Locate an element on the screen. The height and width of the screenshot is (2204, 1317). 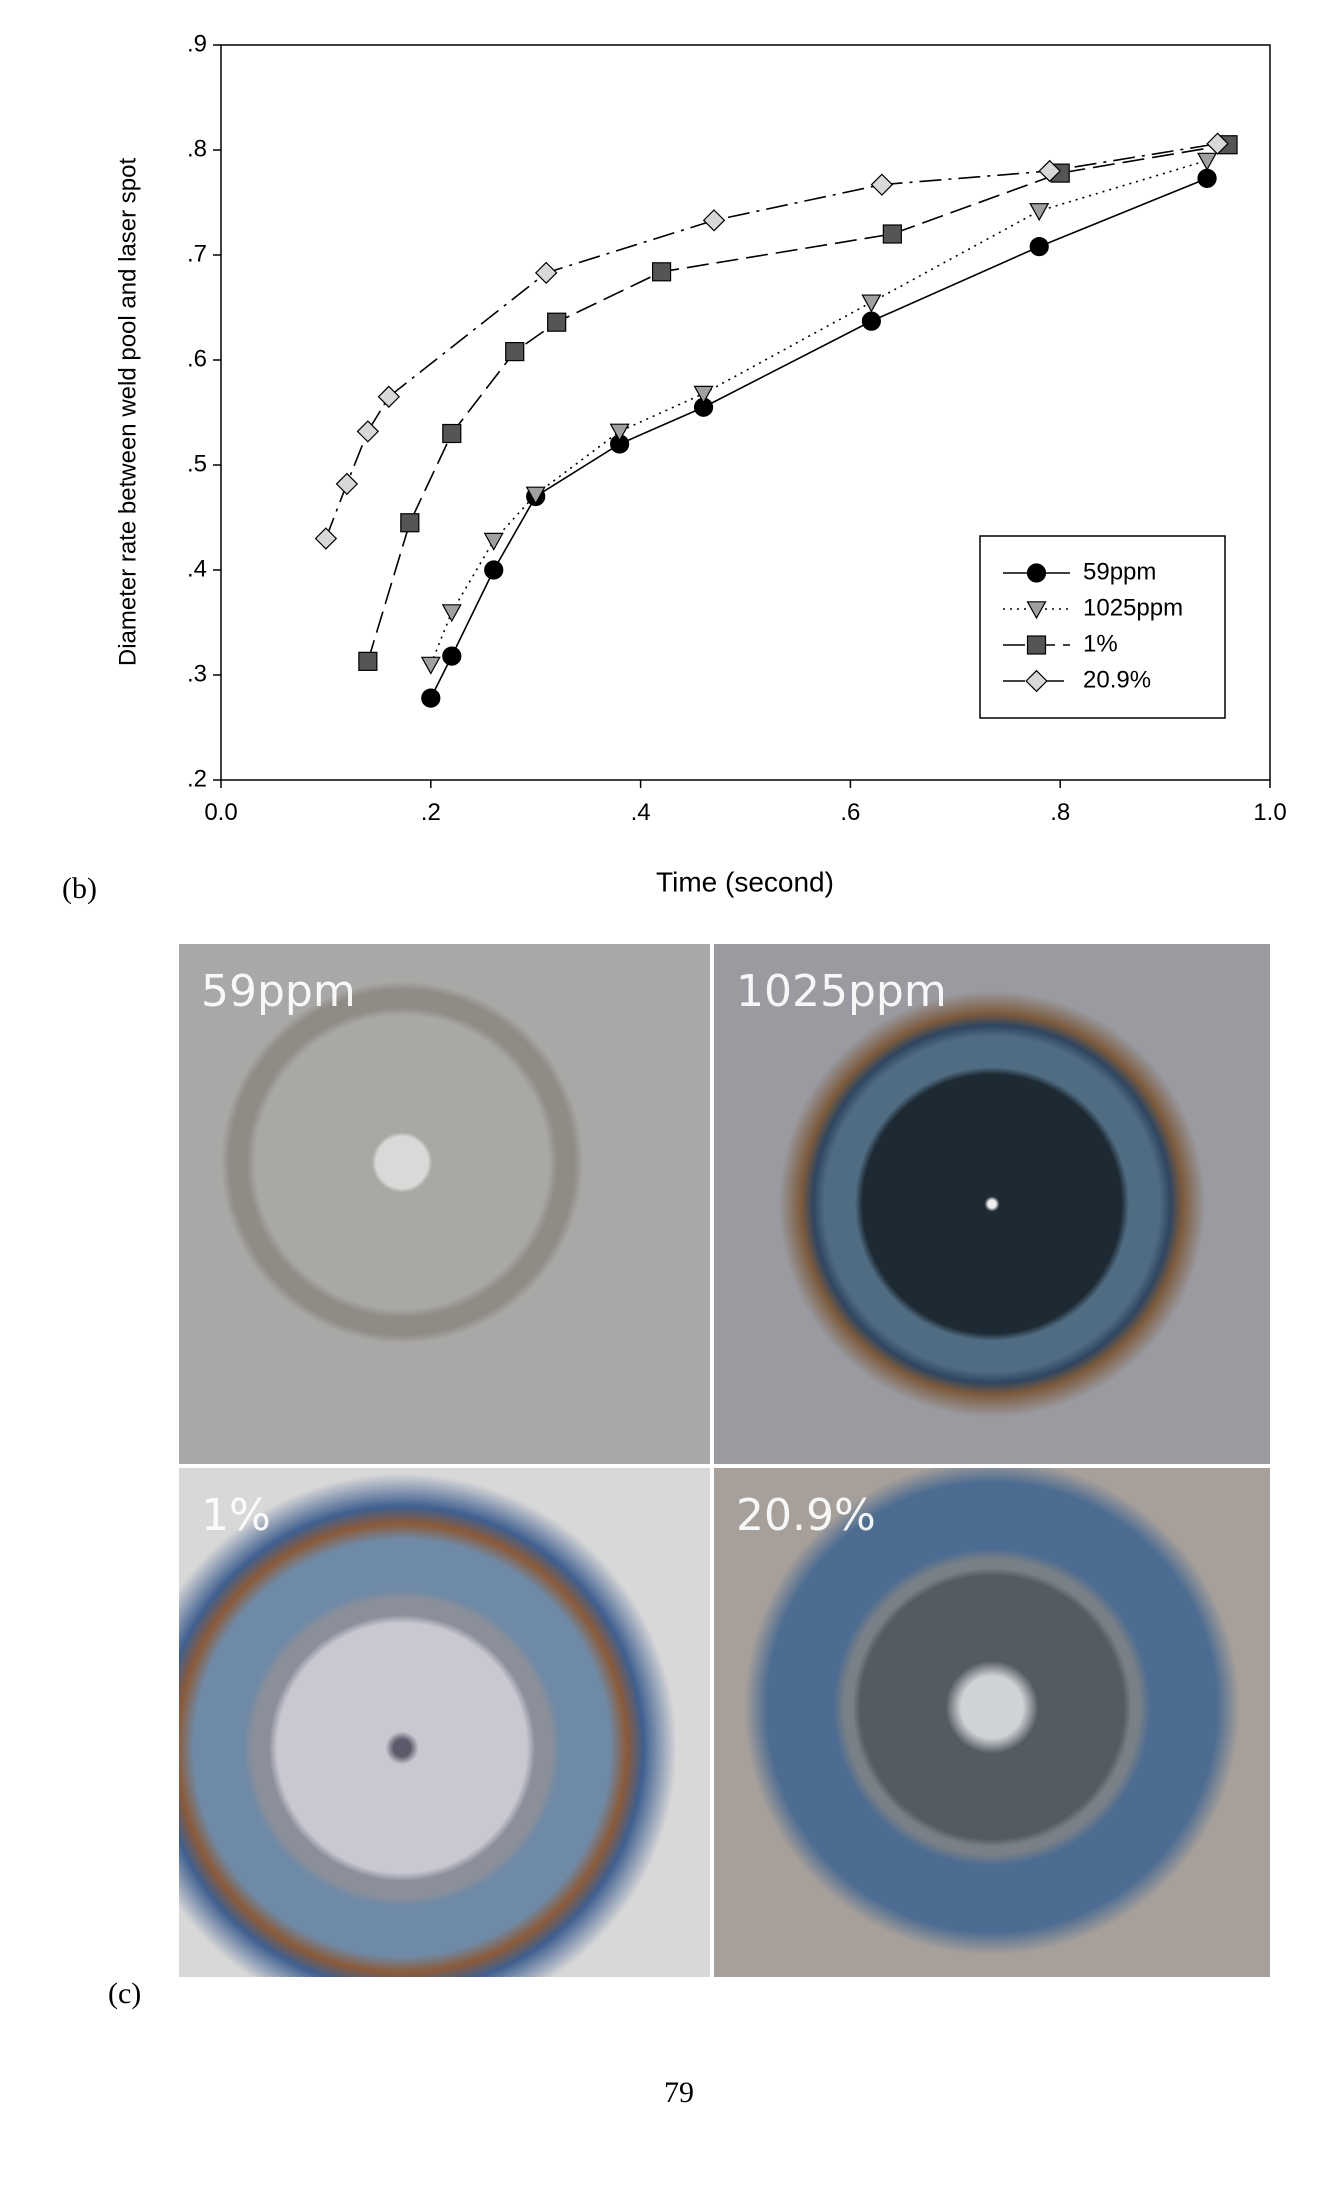
y-tick-label: .8 is located at coordinates (197, 148).